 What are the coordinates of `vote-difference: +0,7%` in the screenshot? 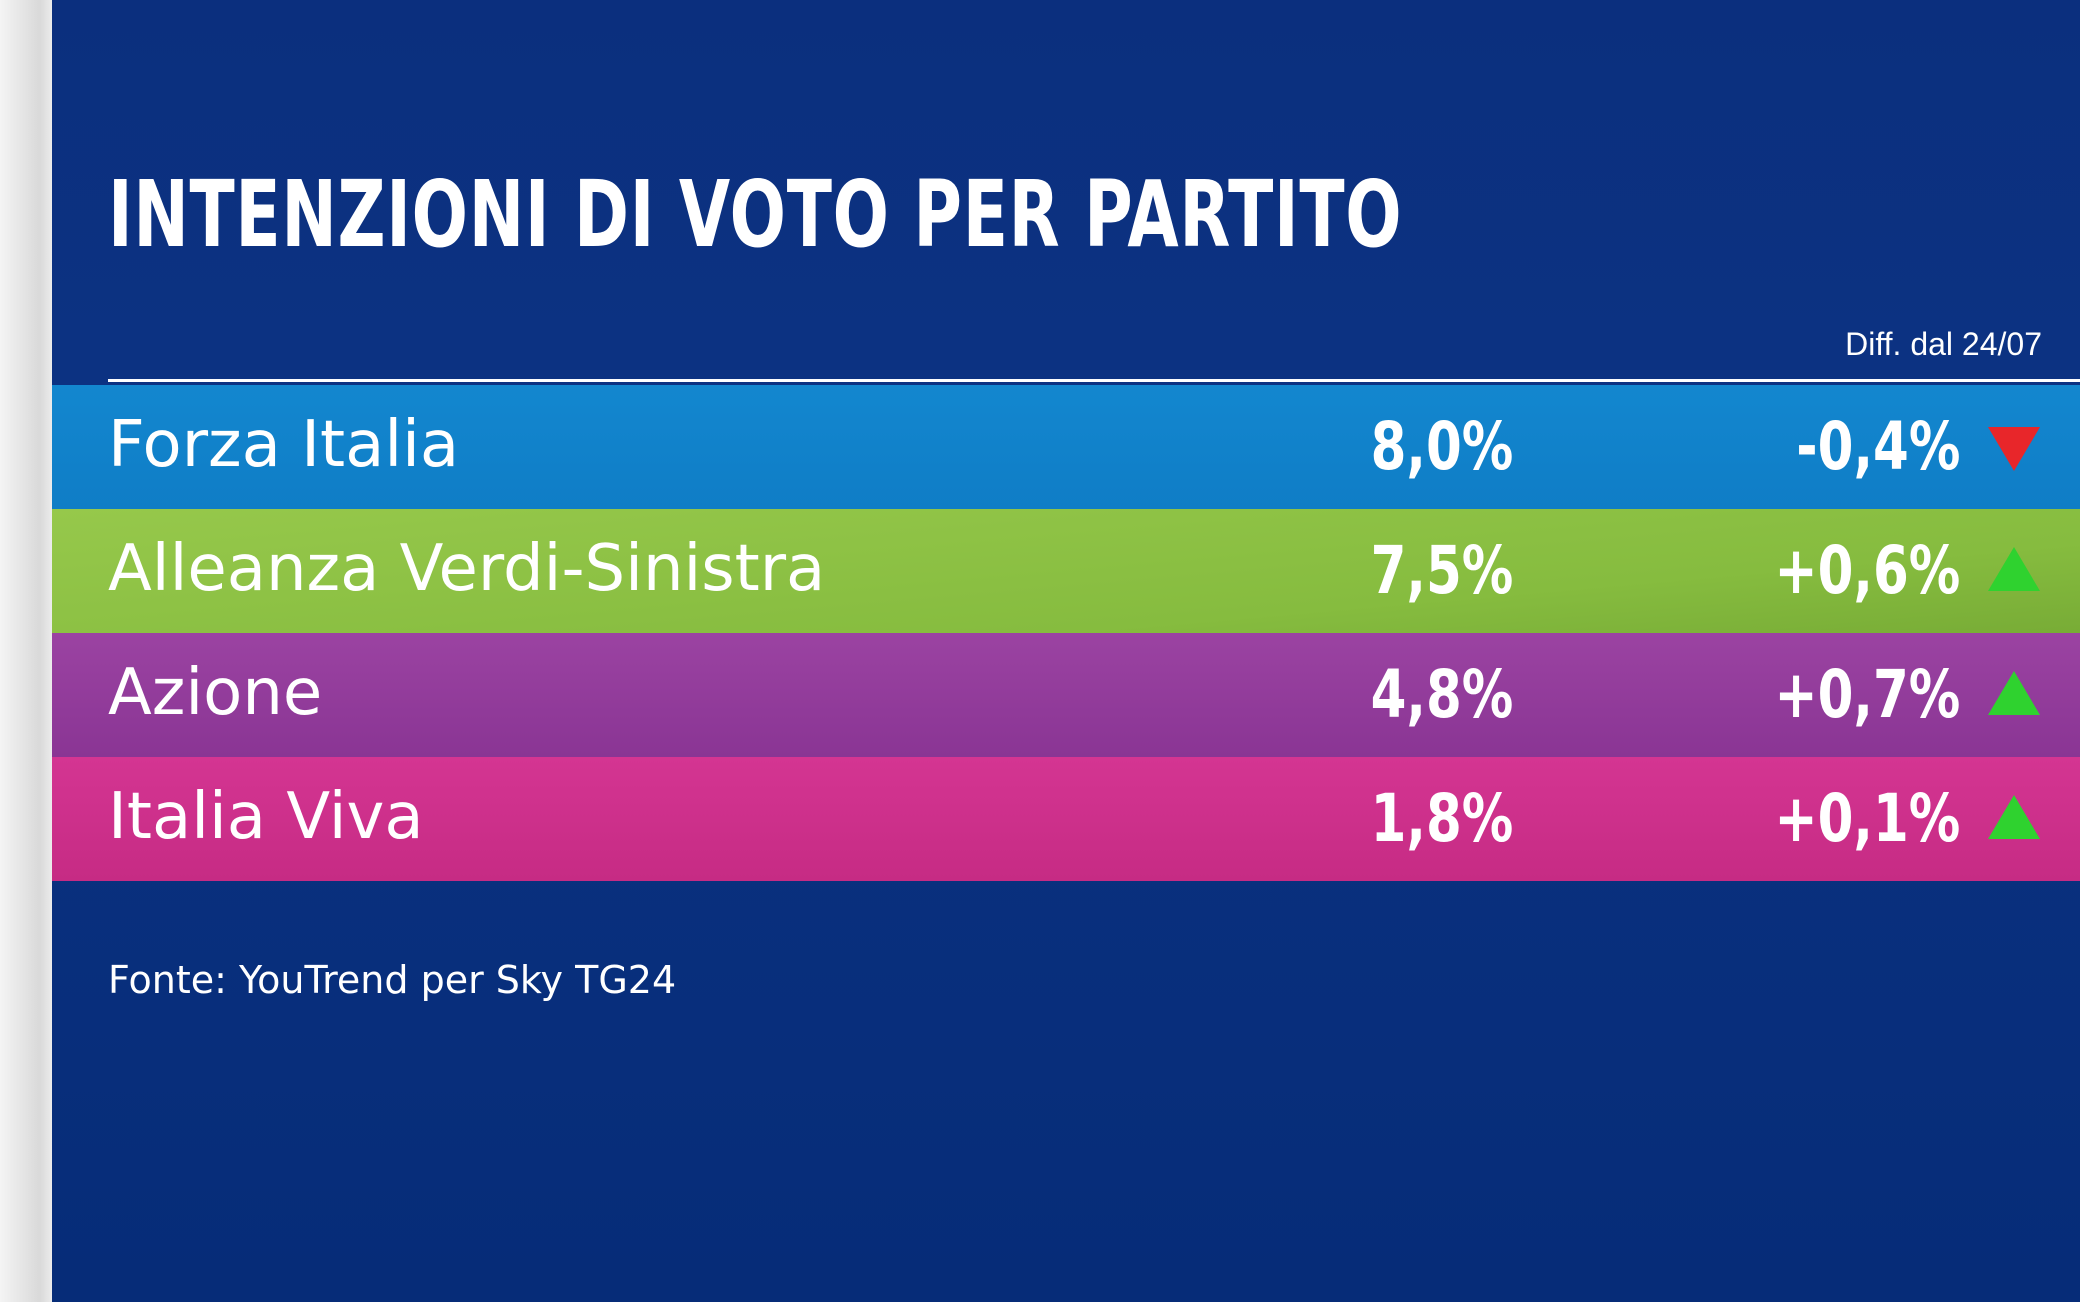 It's located at (1867, 694).